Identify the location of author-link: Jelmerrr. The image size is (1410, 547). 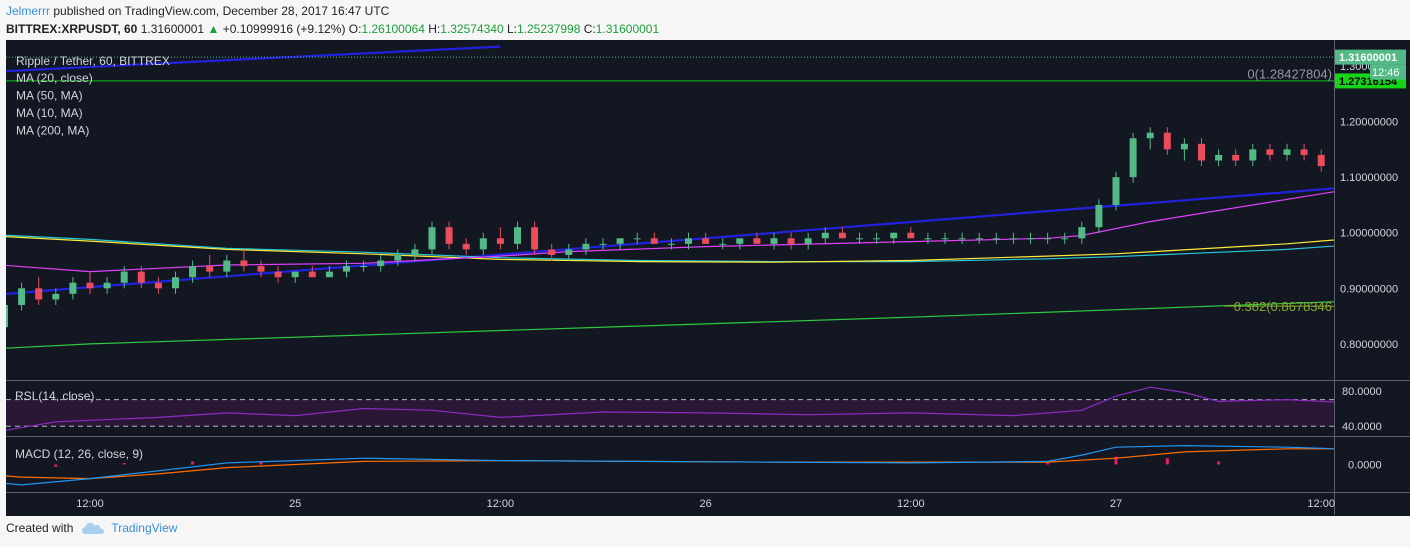
(28, 11).